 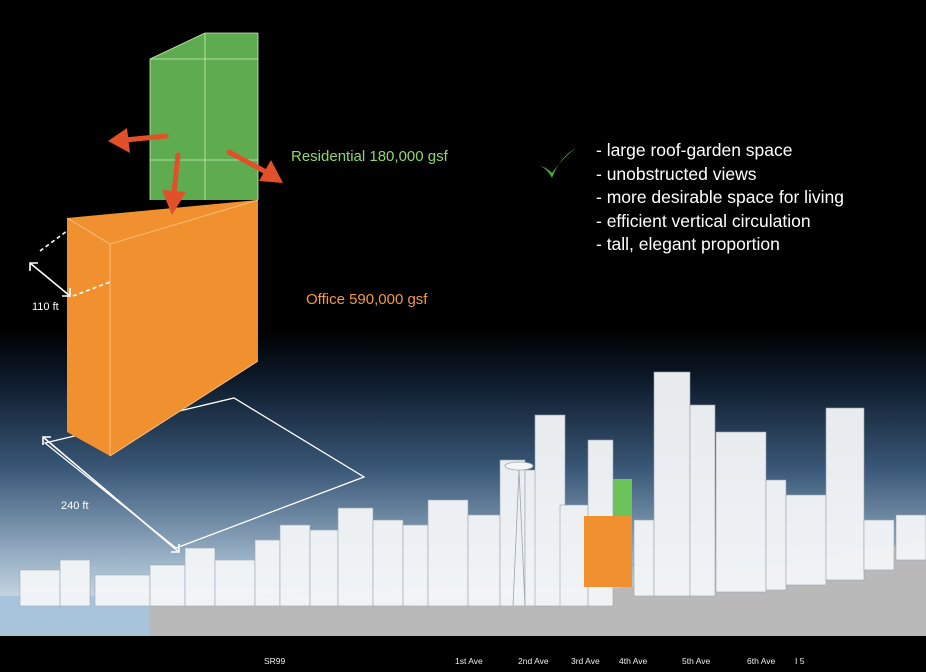 I want to click on dimension-arrow-icon, so click(x=104, y=391).